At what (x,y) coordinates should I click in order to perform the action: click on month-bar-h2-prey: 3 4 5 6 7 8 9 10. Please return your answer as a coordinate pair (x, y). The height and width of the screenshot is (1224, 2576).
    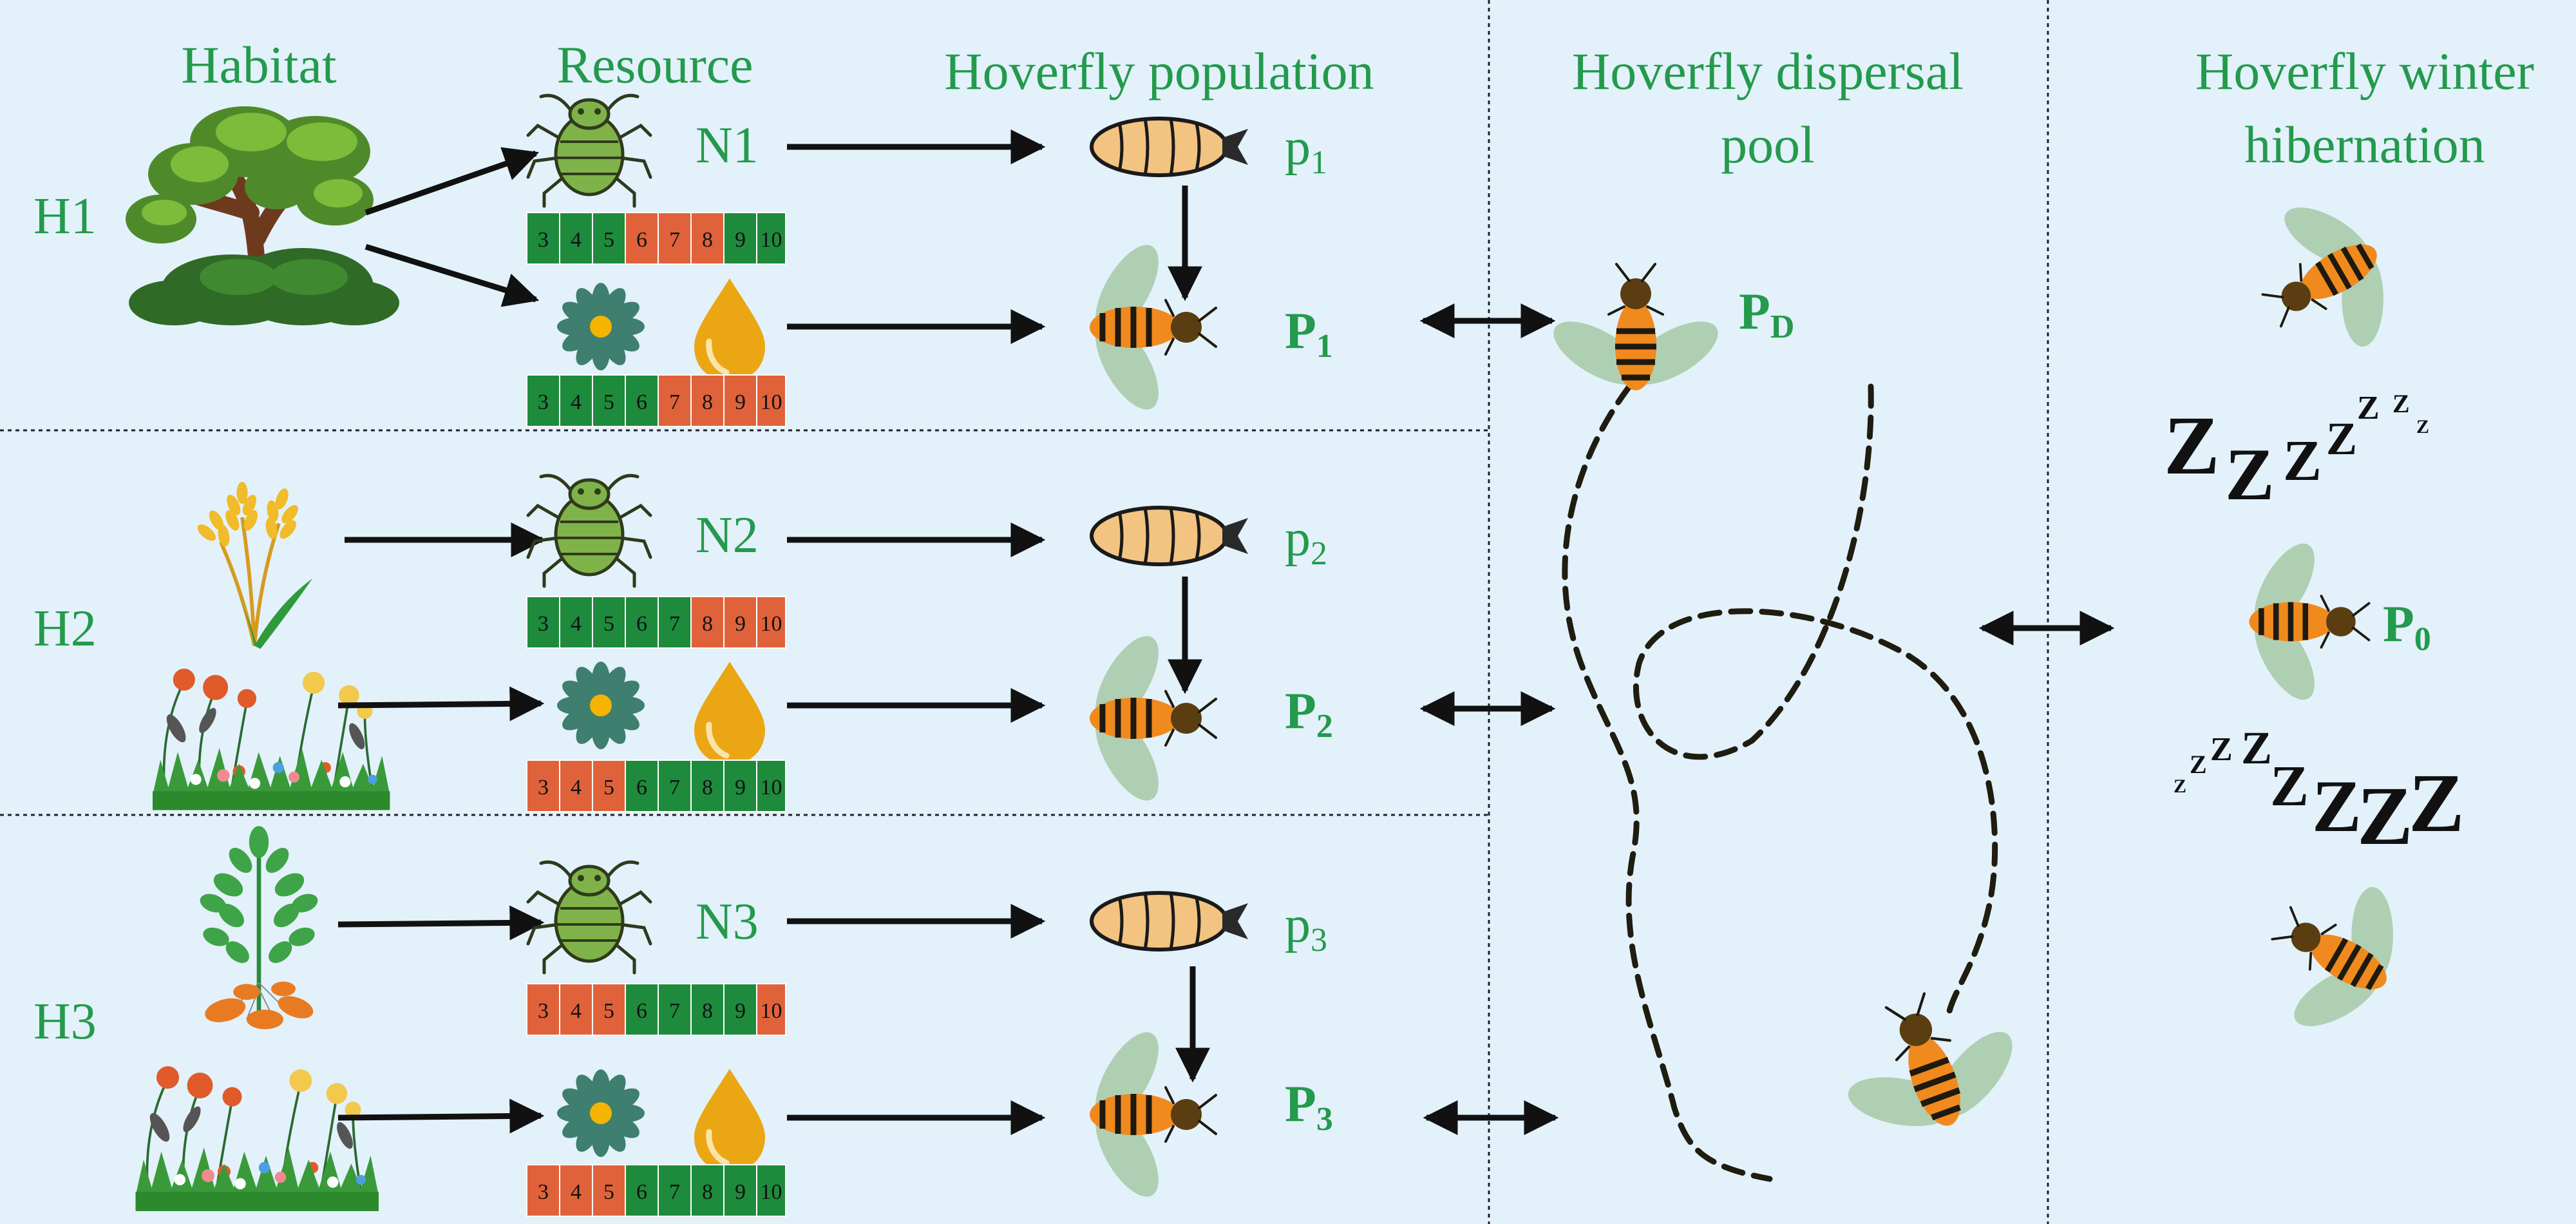
    Looking at the image, I should click on (656, 622).